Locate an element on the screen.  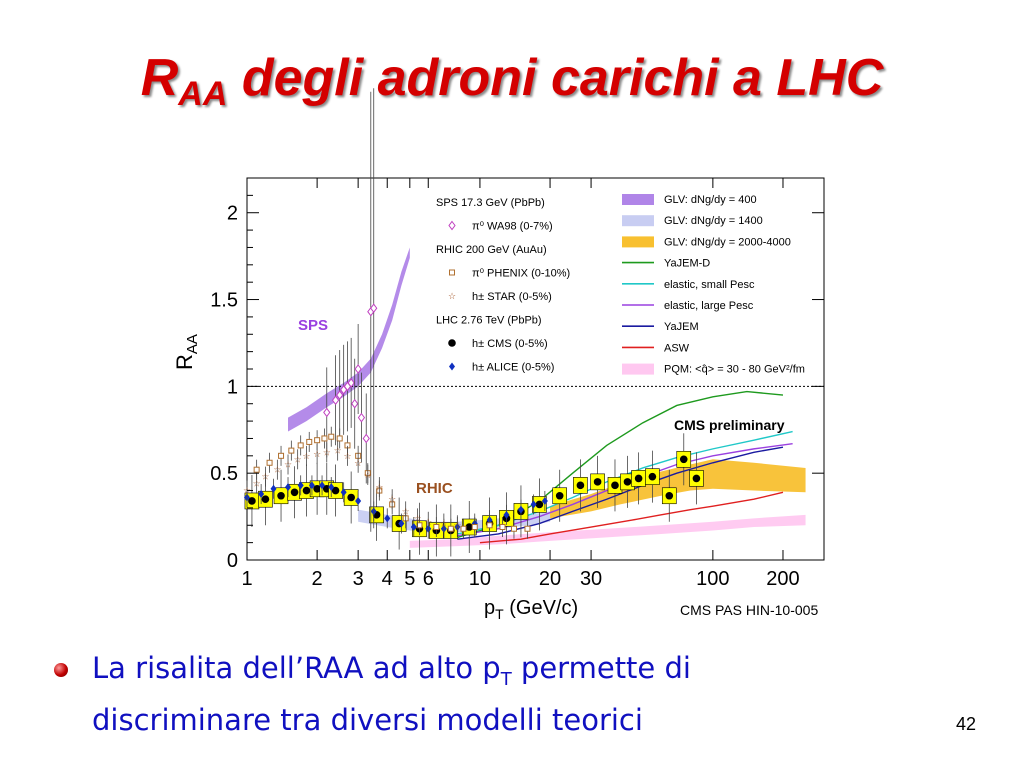
legend-left-label-0: SPS 17.3 GeV (PbPb) is located at coordinates (490, 203).